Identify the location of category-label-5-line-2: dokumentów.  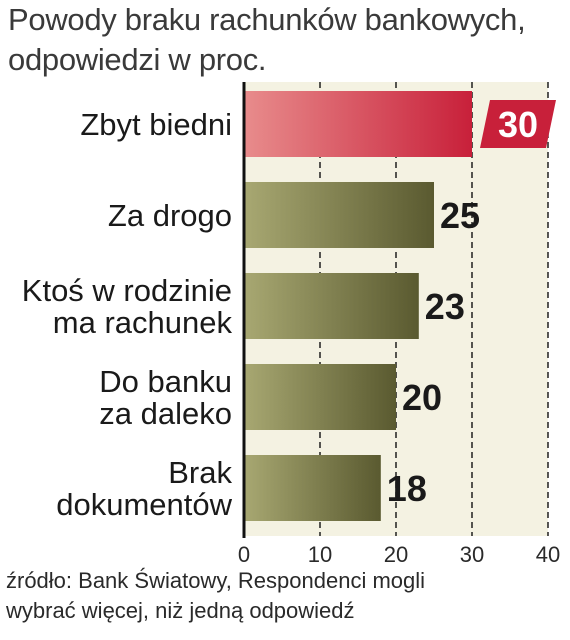
(144, 504).